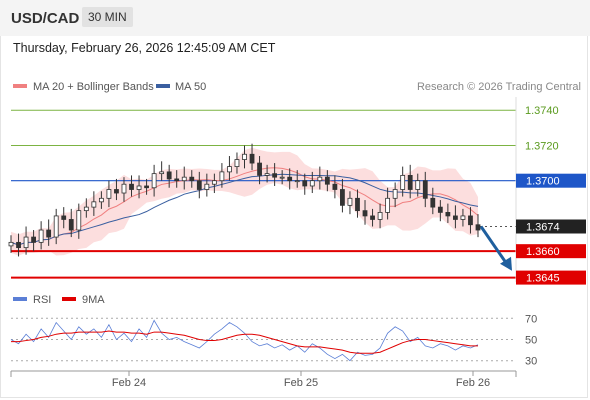 Image resolution: width=590 pixels, height=400 pixels. What do you see at coordinates (543, 182) in the screenshot?
I see `level-label-pivot-2: 1.3700` at bounding box center [543, 182].